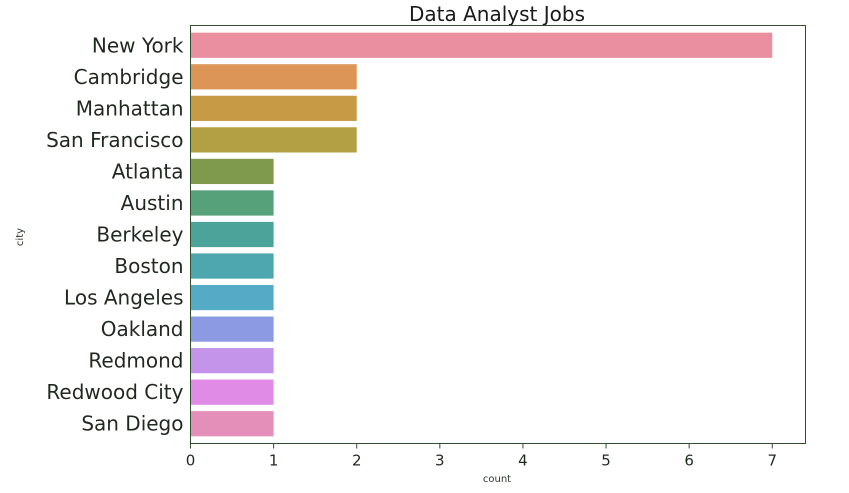 The image size is (849, 493). Describe the element at coordinates (232, 234) in the screenshot. I see `bar-berkeley` at that location.